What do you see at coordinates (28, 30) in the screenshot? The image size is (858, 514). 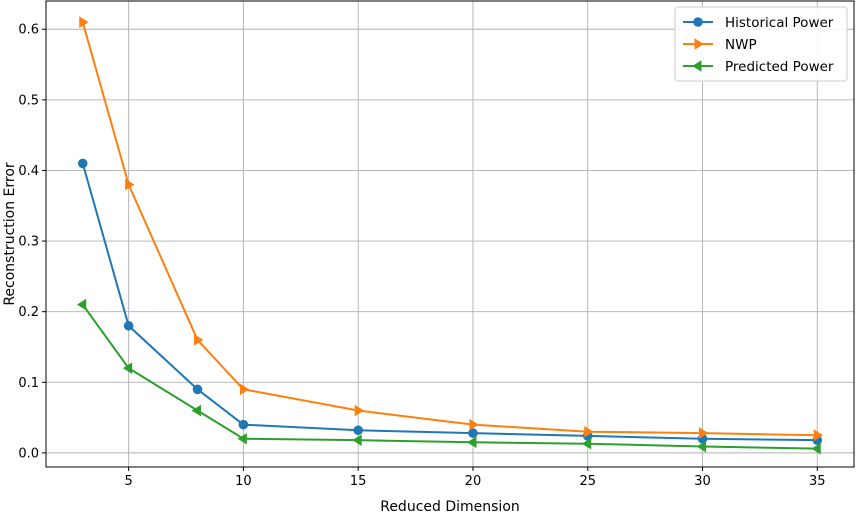 I see `y-tick-label: 0.6` at bounding box center [28, 30].